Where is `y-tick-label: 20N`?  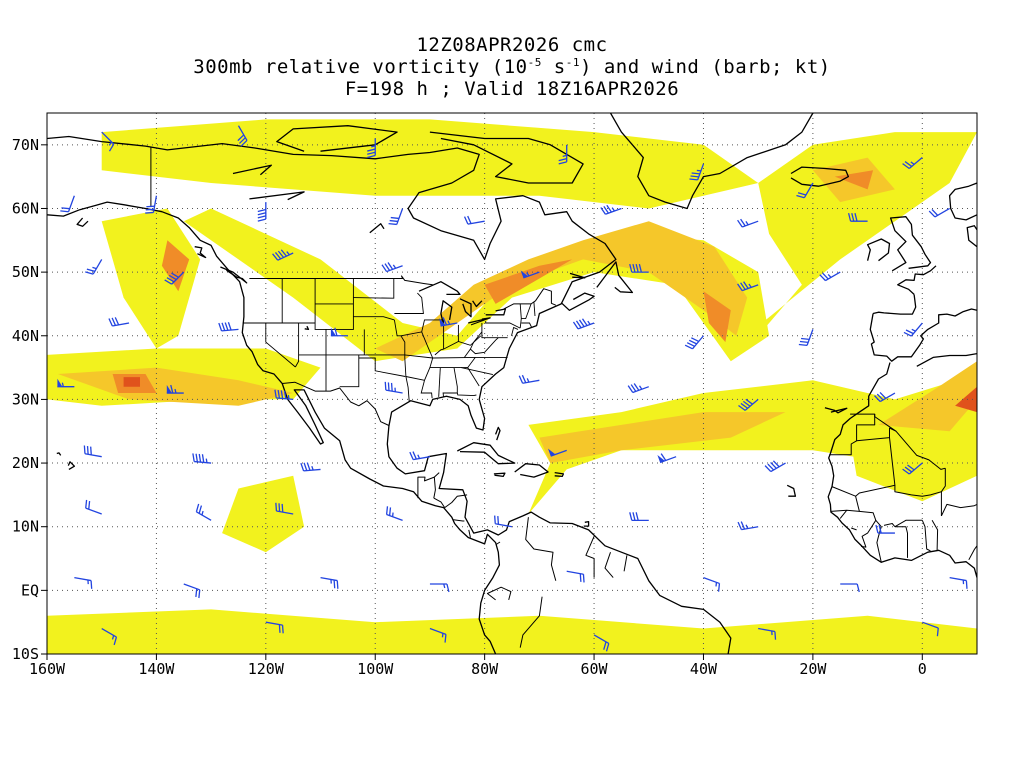
y-tick-label: 20N is located at coordinates (25, 463).